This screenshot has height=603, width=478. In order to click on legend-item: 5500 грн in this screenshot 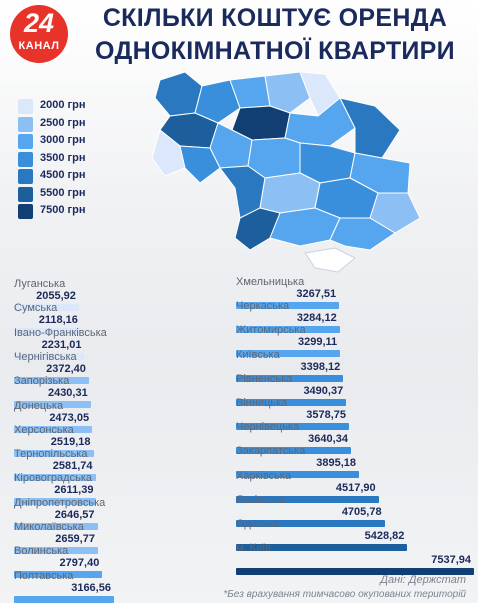, I will do `click(78, 194)`.